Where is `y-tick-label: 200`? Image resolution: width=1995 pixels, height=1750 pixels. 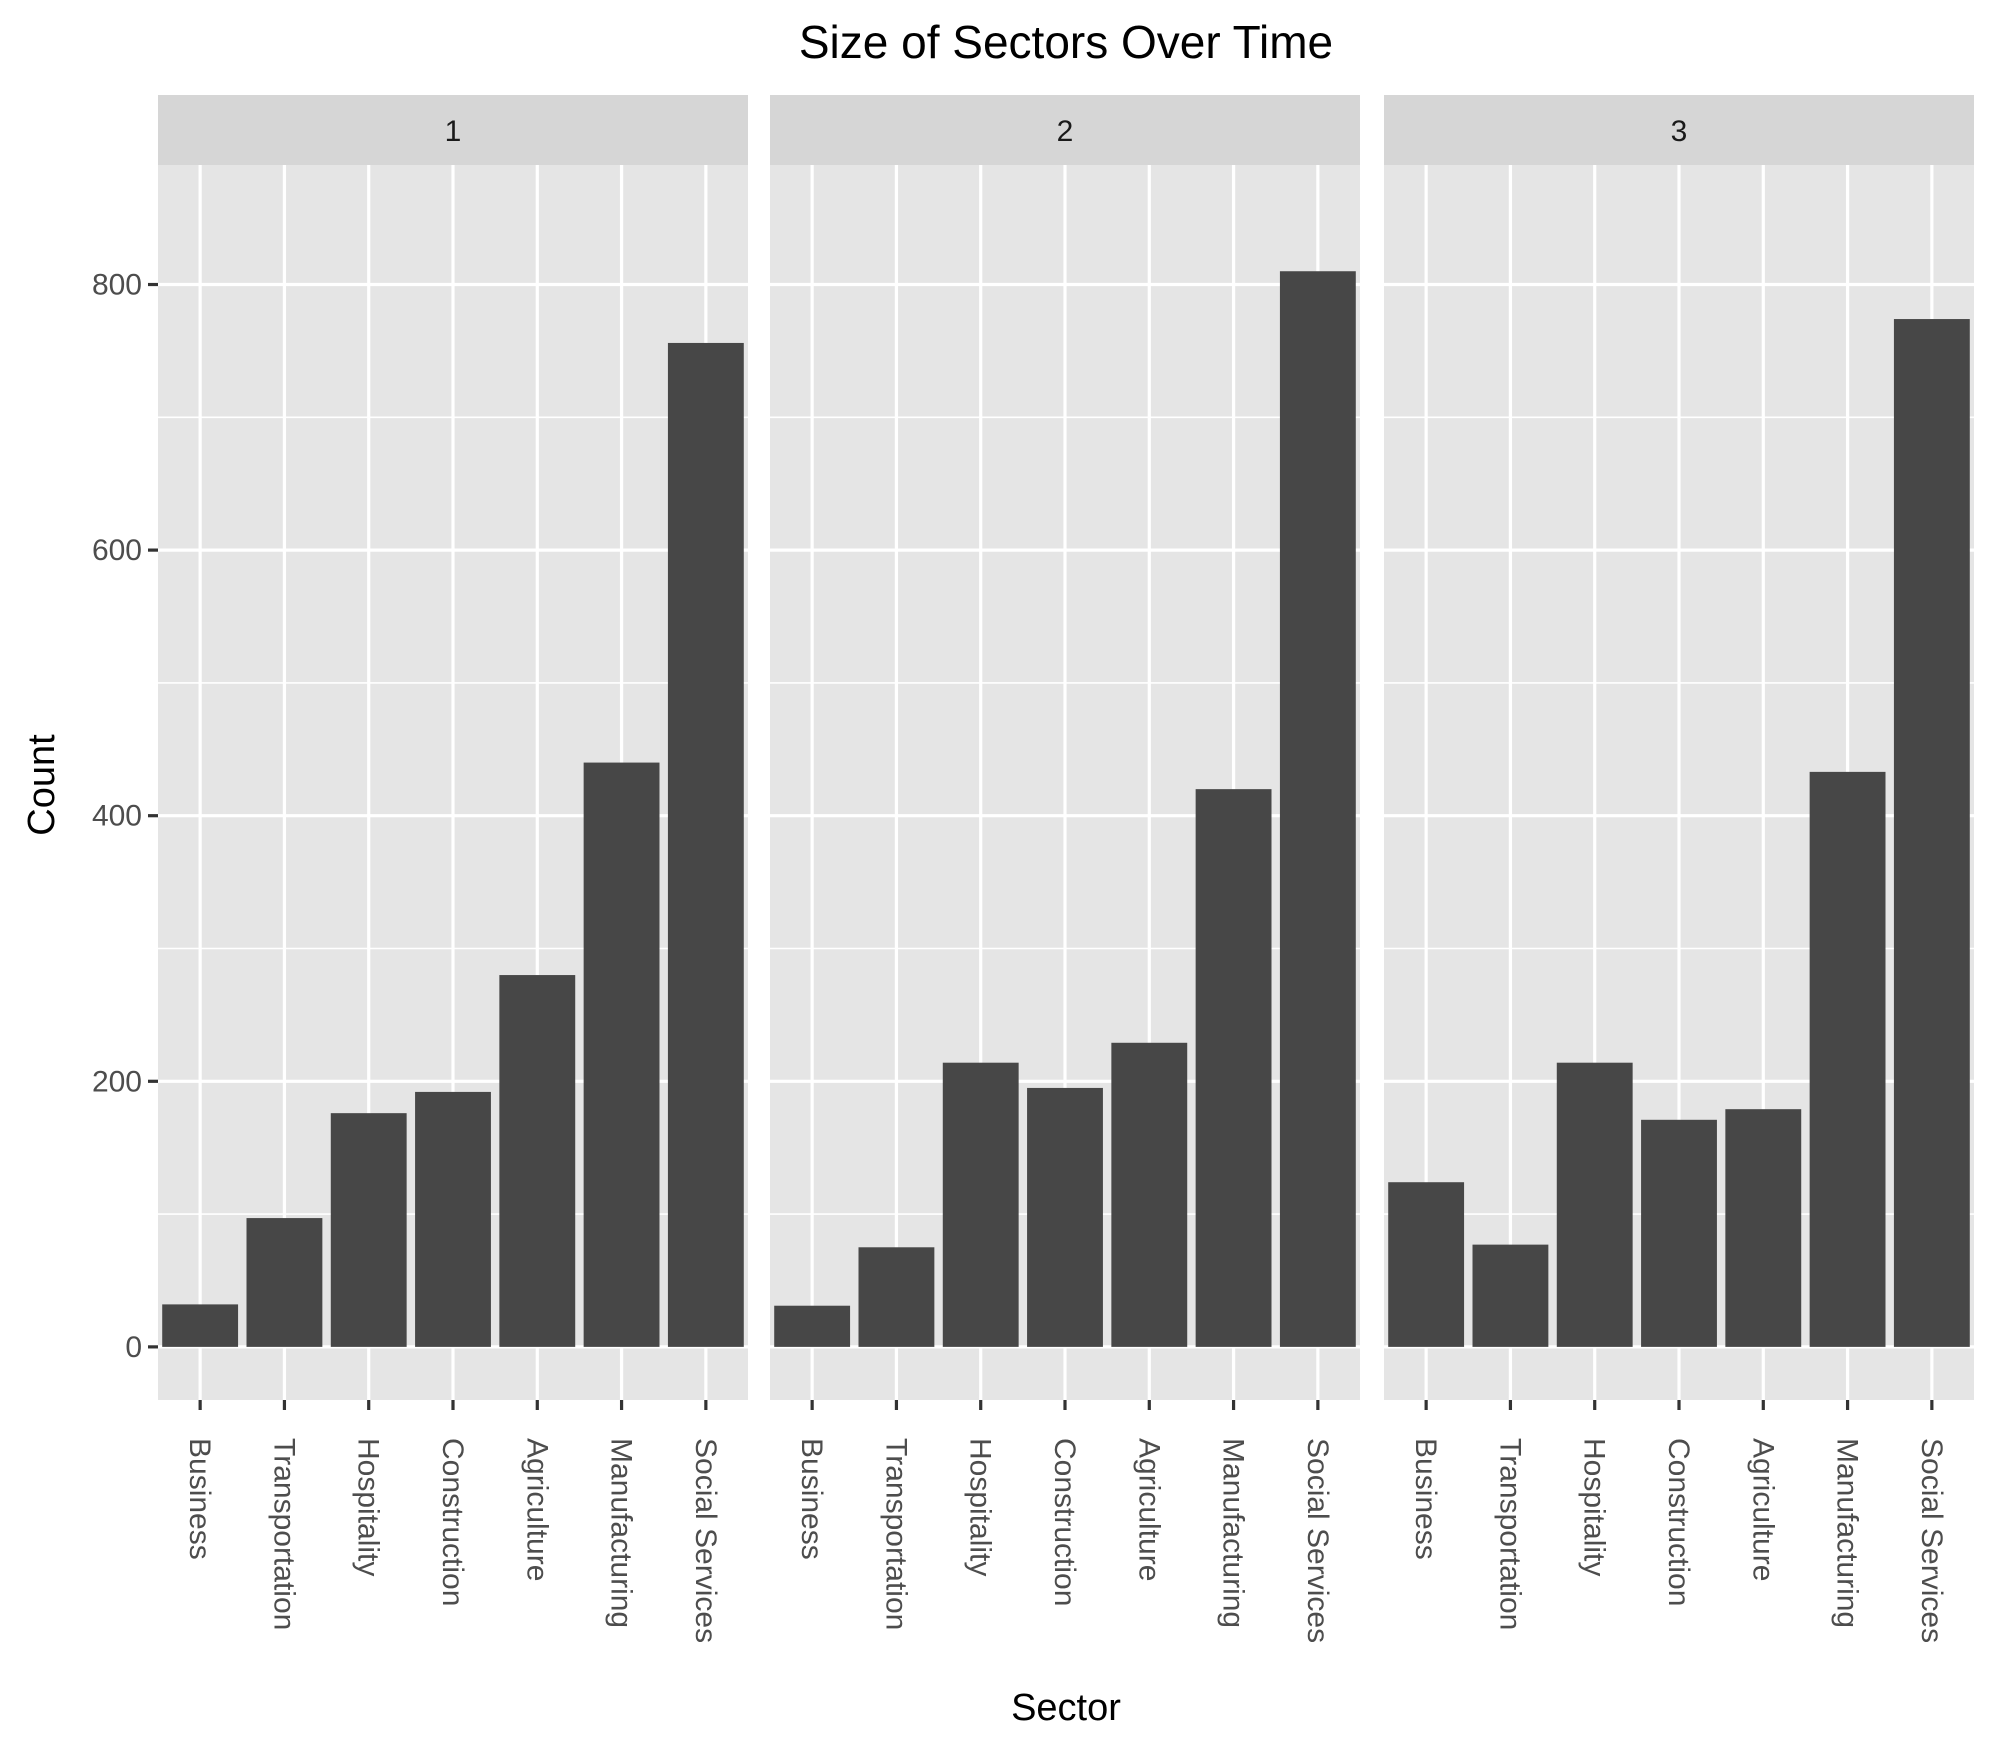 y-tick-label: 200 is located at coordinates (117, 1081).